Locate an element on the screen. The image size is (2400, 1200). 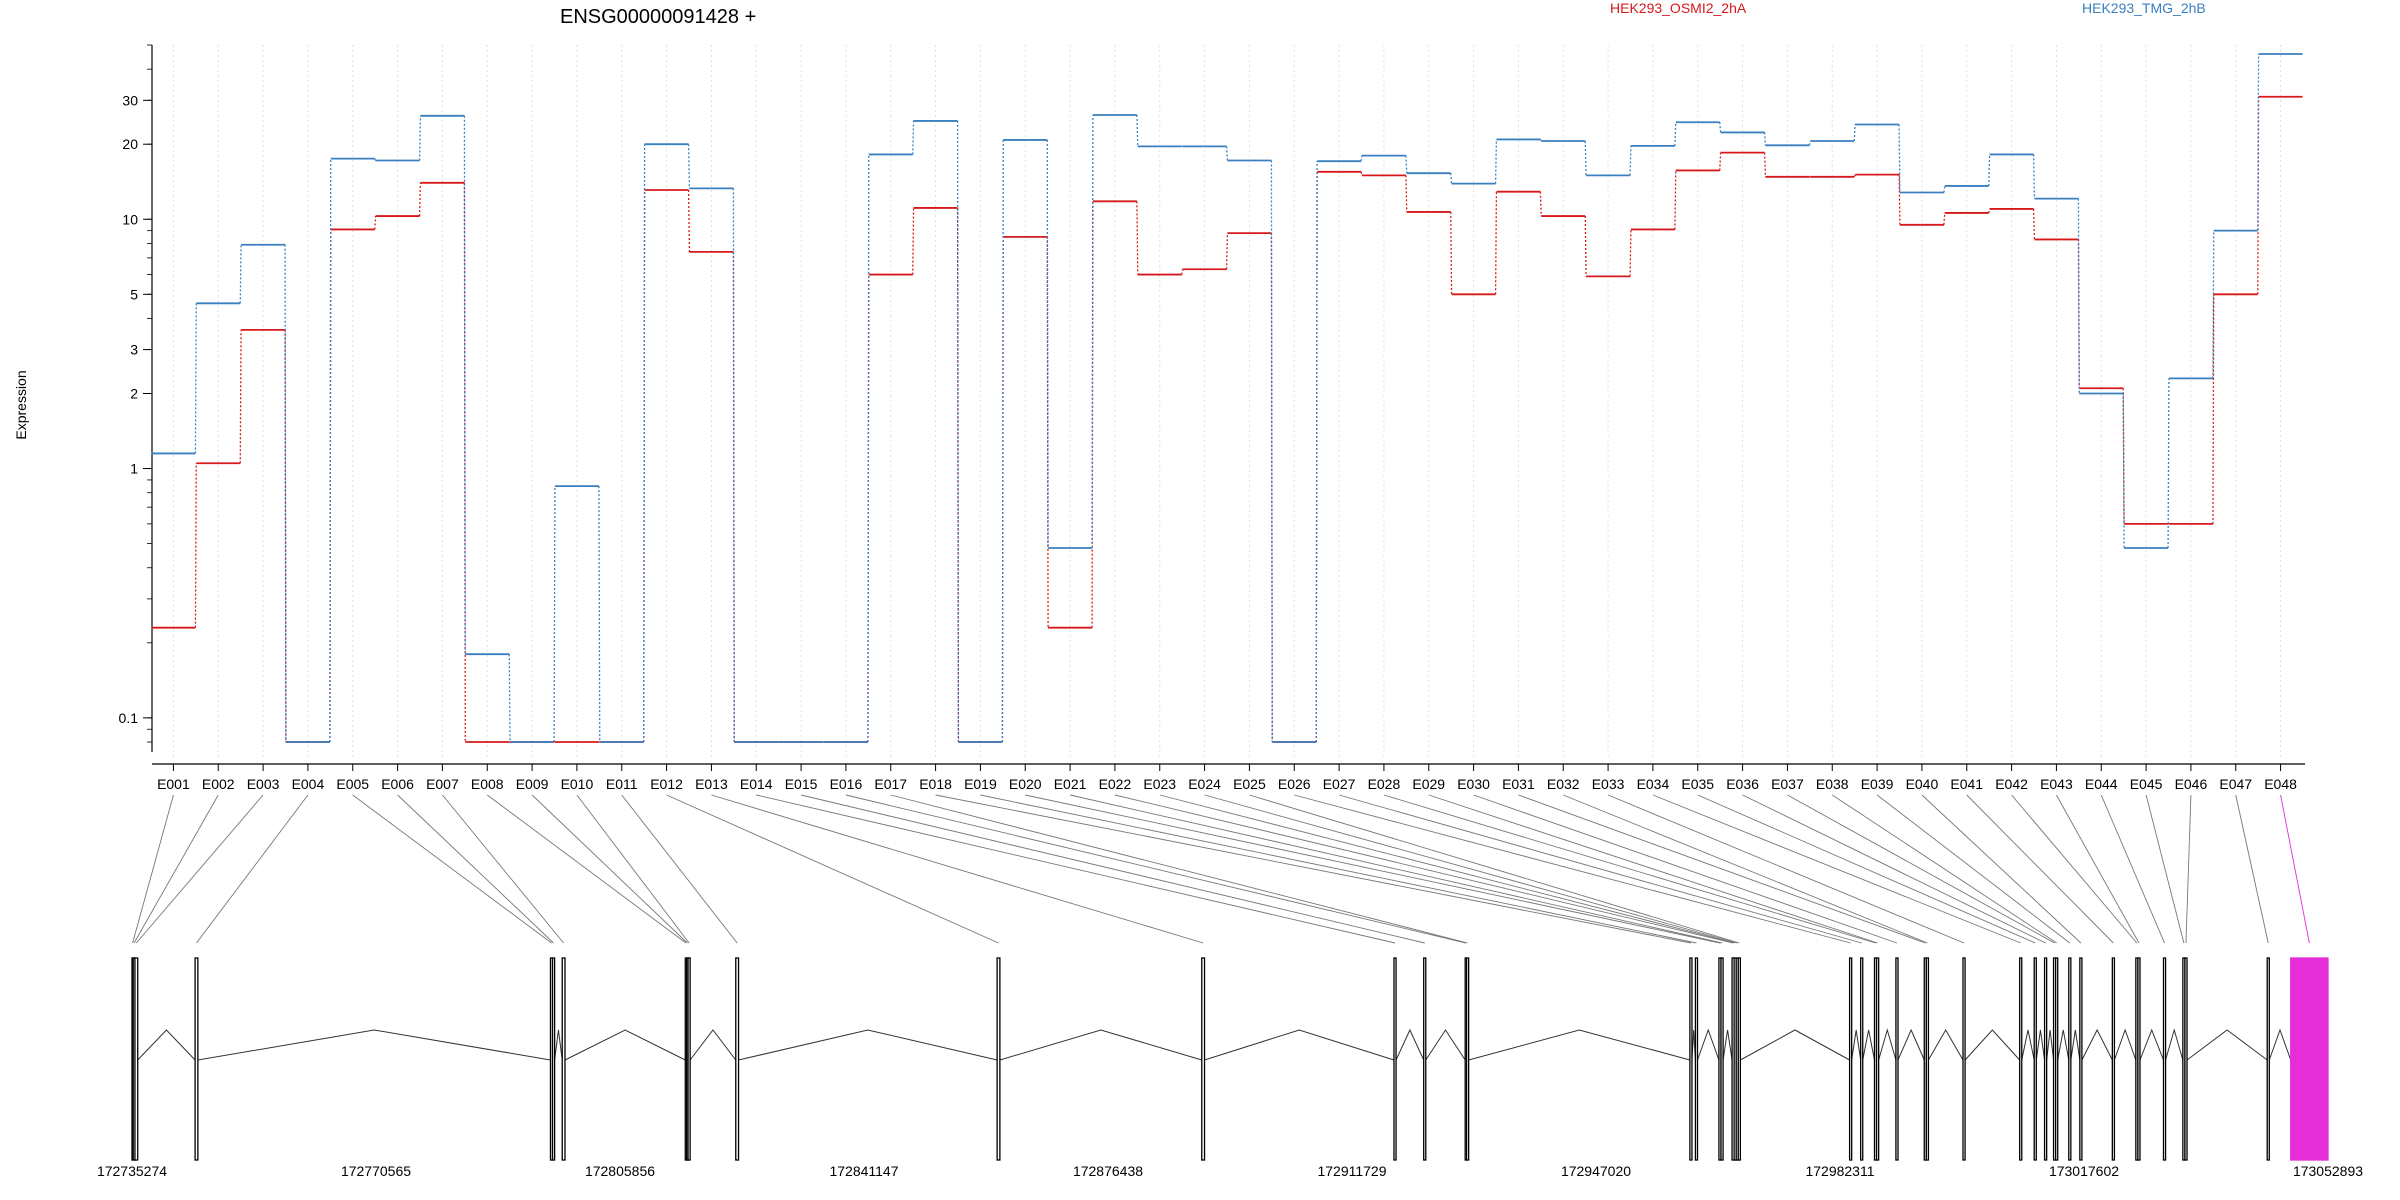
intron-E040 is located at coordinates (2097, 1044).